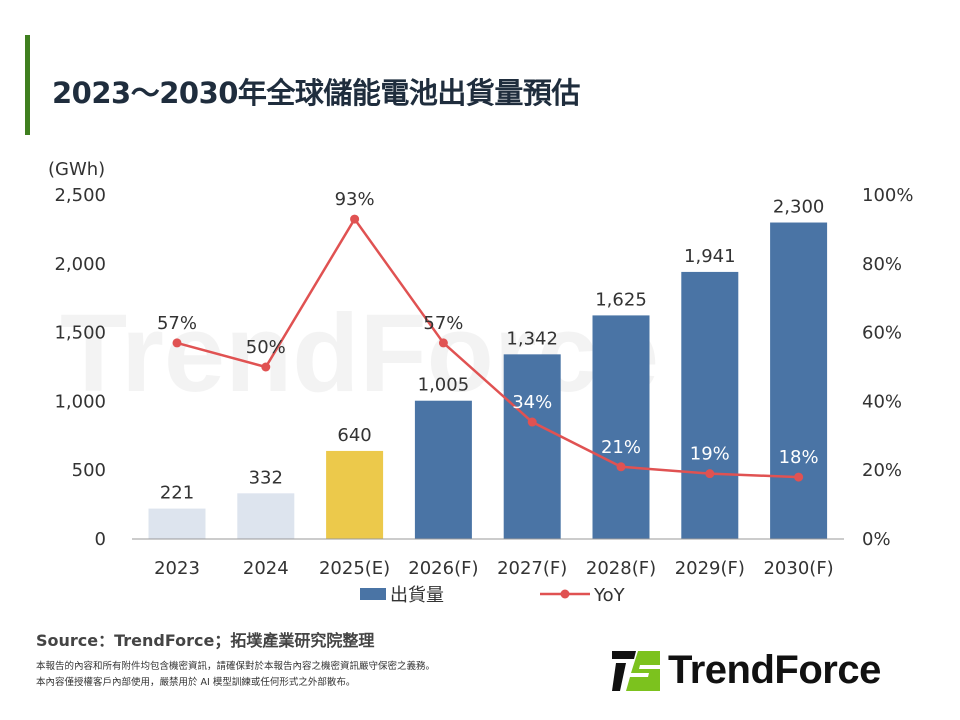  Describe the element at coordinates (355, 199) in the screenshot. I see `yoy-data-label: 93%` at that location.